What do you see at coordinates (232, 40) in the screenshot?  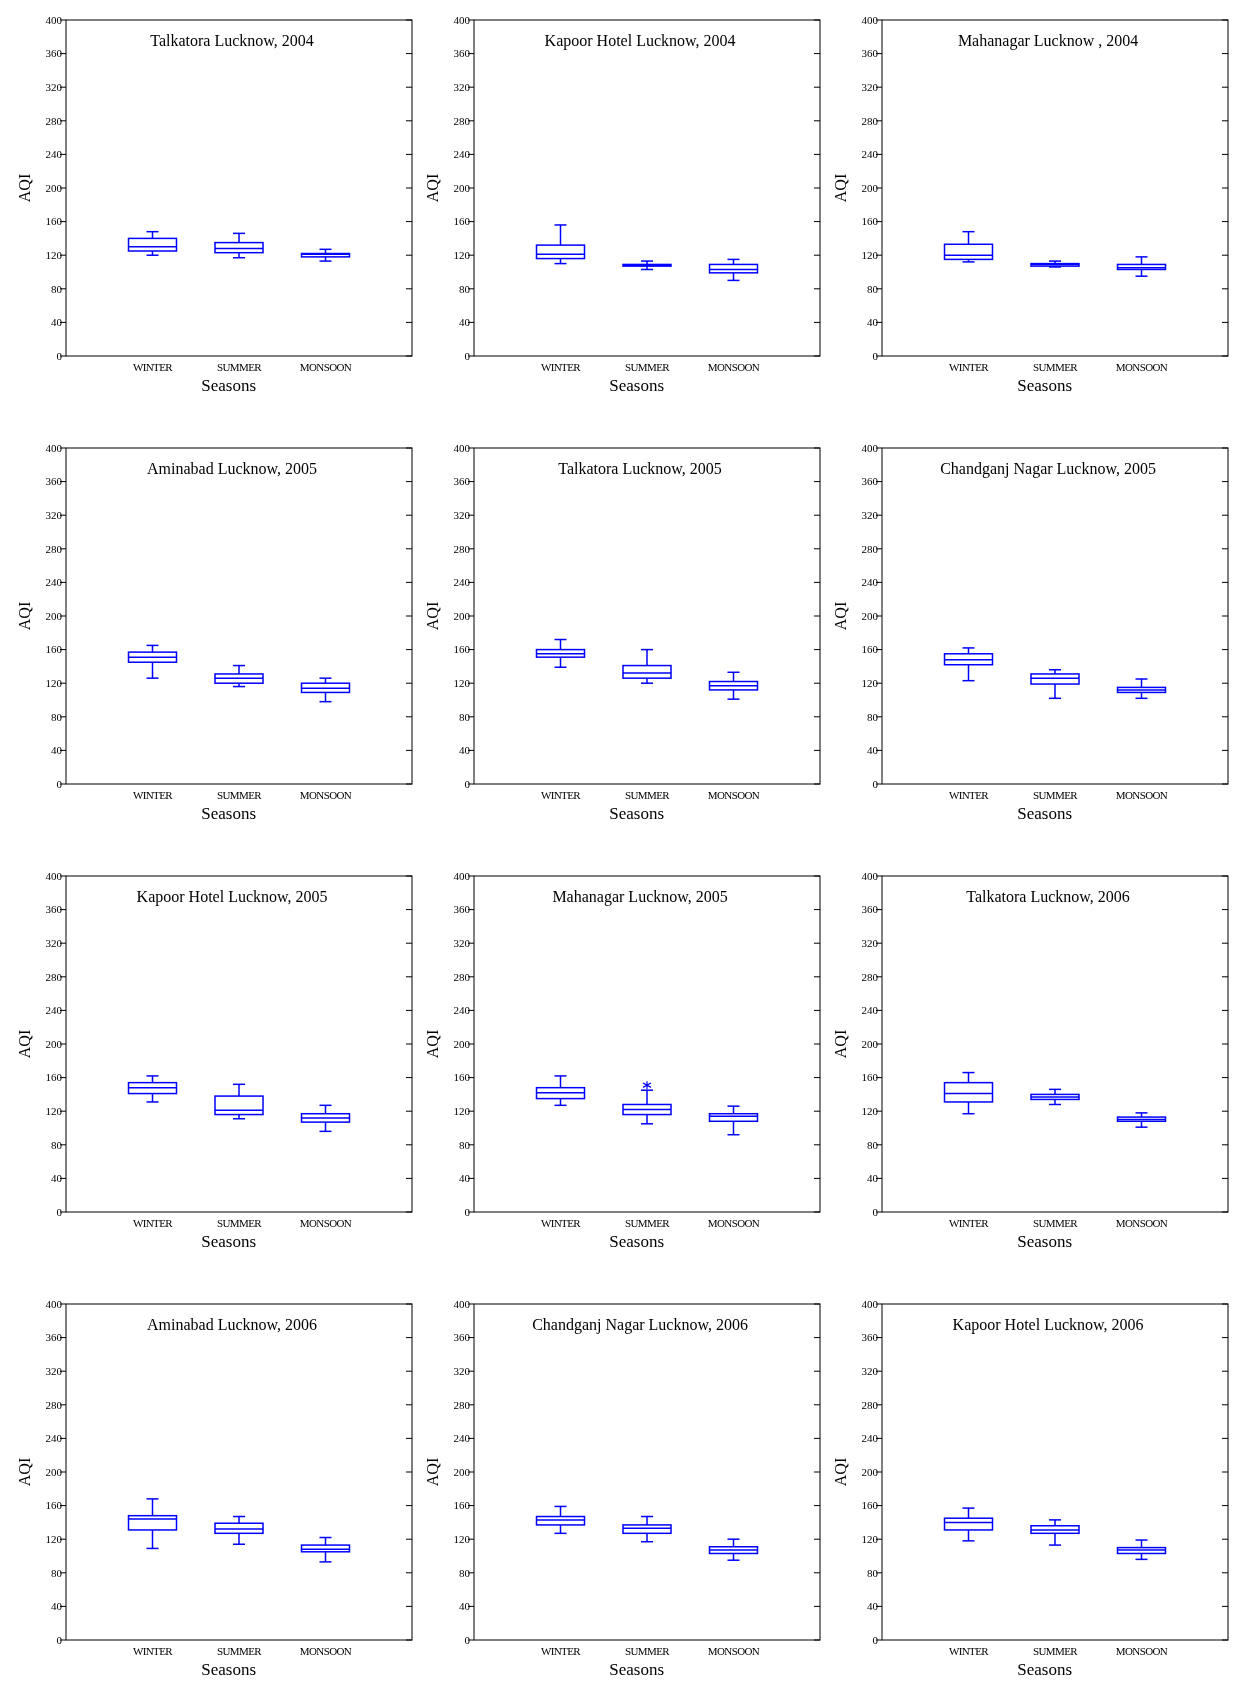 I see `text: Talkatora Lucknow, 2004` at bounding box center [232, 40].